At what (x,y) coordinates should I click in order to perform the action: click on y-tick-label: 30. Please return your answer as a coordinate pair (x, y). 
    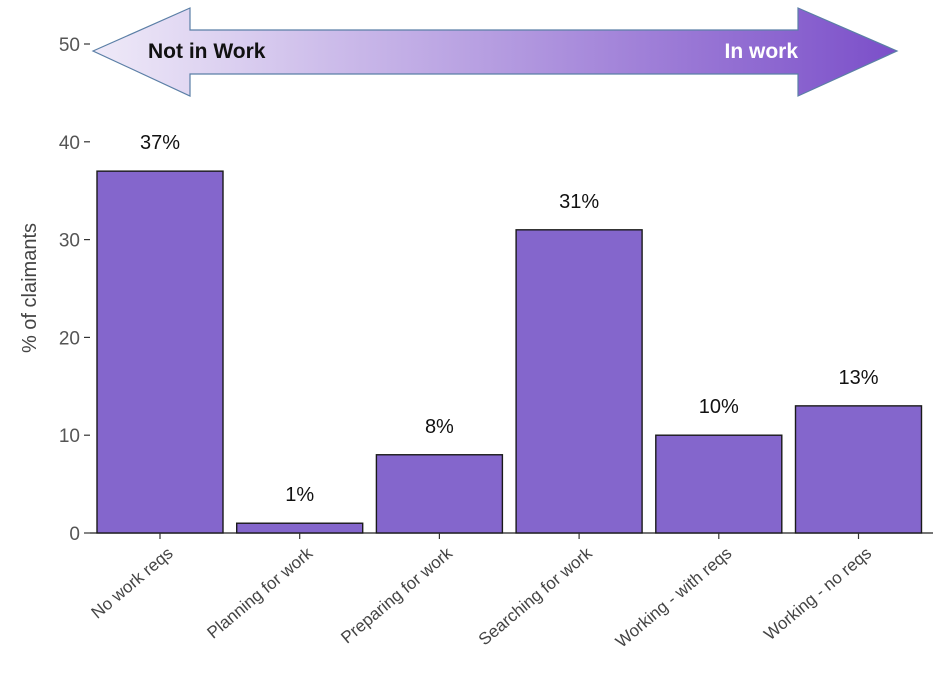
    Looking at the image, I should click on (69, 241).